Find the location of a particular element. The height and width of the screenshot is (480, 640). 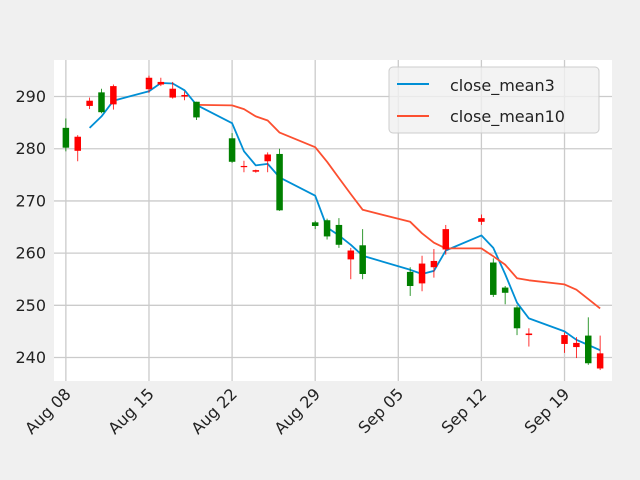

y-tick-label: 290 is located at coordinates (30, 96).